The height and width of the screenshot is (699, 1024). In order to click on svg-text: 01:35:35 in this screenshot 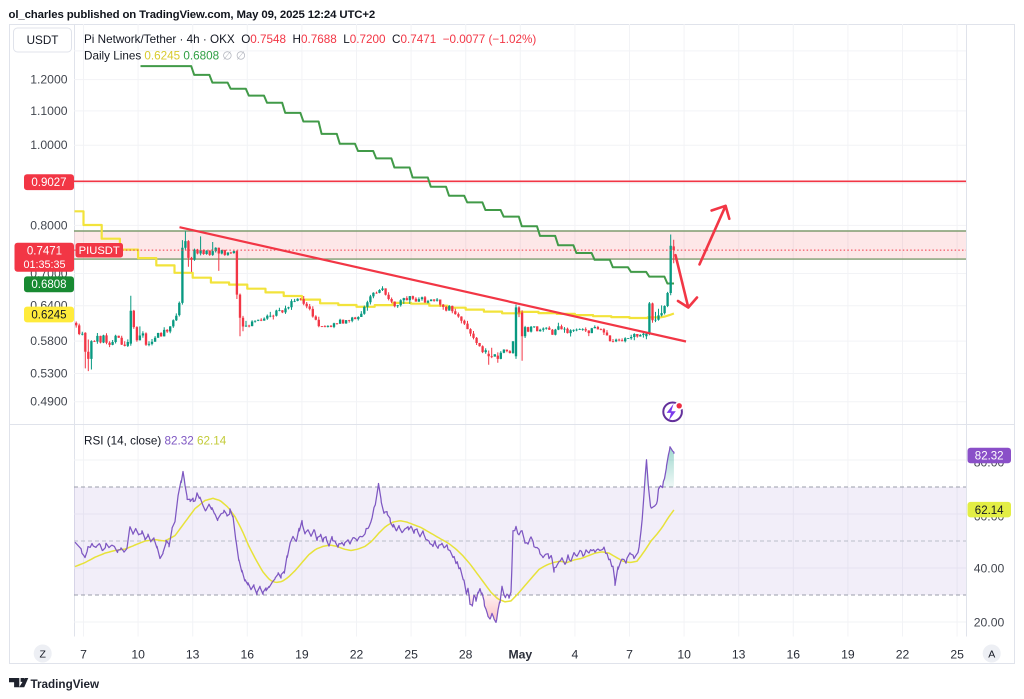, I will do `click(44, 265)`.